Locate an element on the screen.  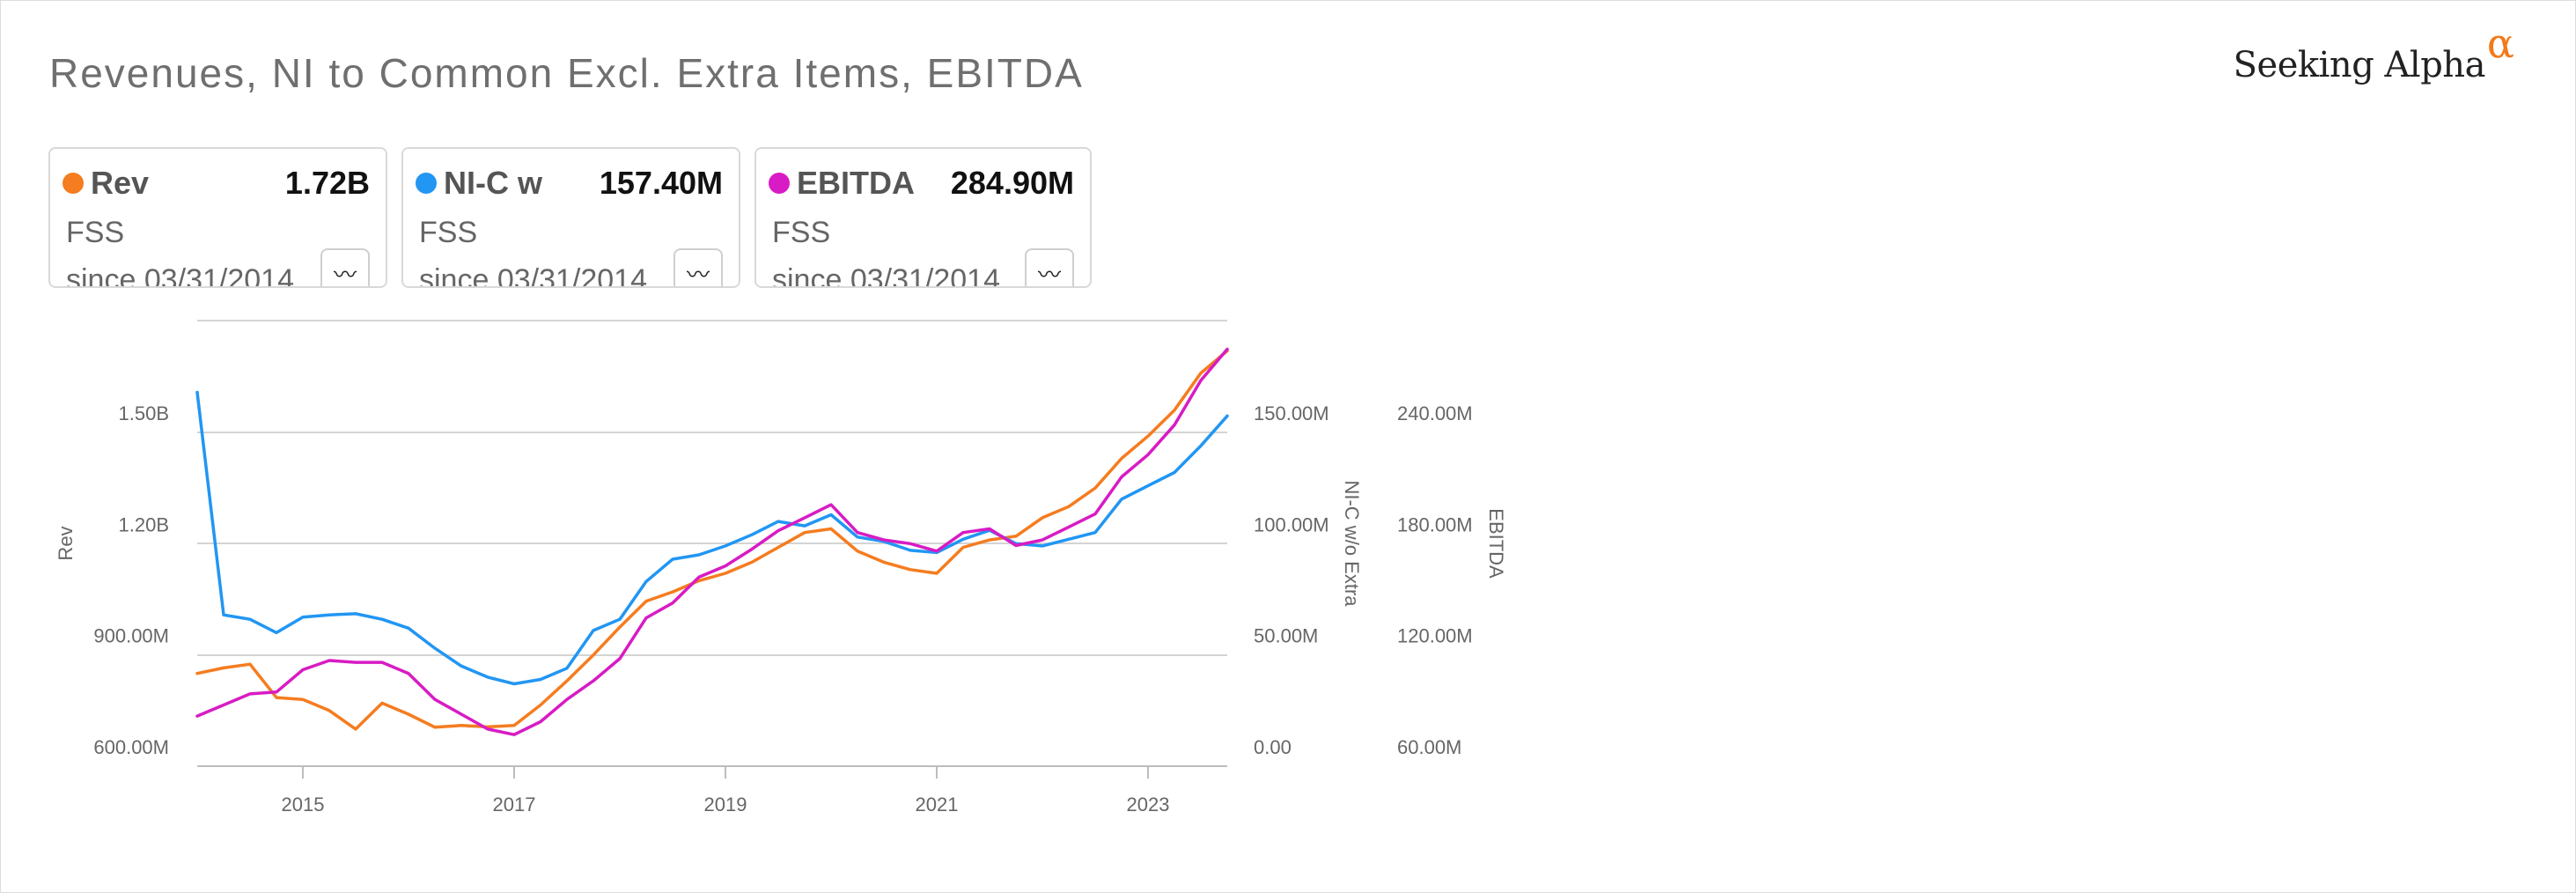
seeking-alpha-logo: Seeking Alphaα is located at coordinates (2374, 52).